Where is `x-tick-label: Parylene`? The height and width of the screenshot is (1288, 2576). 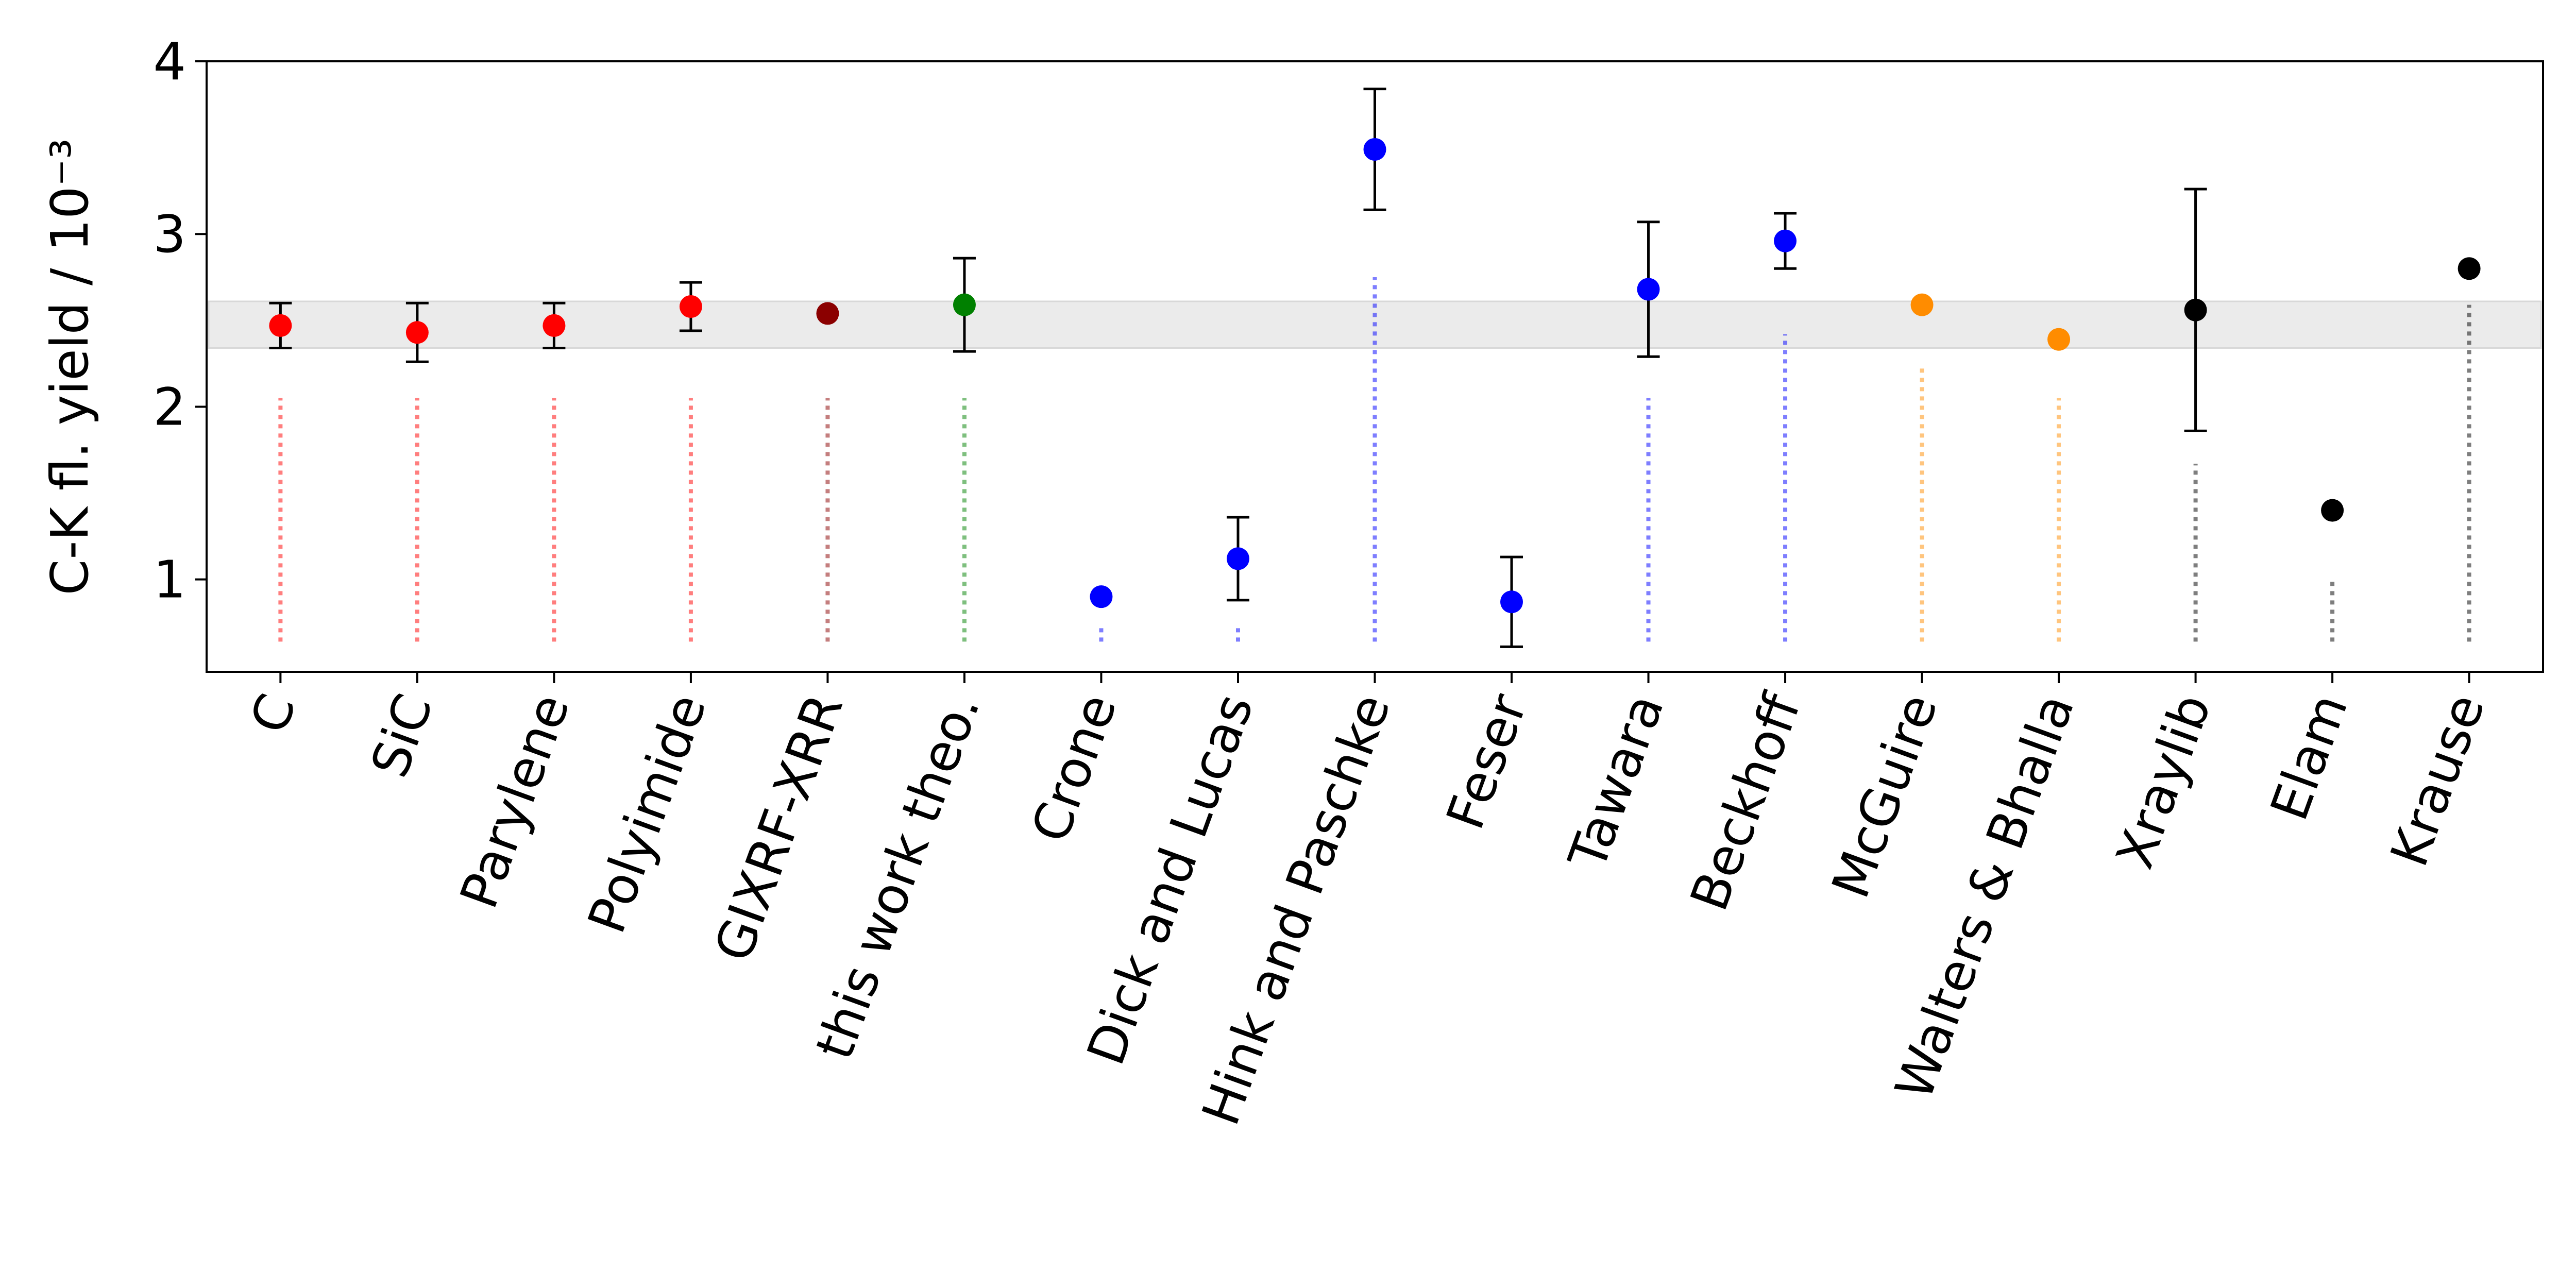 x-tick-label: Parylene is located at coordinates (514, 801).